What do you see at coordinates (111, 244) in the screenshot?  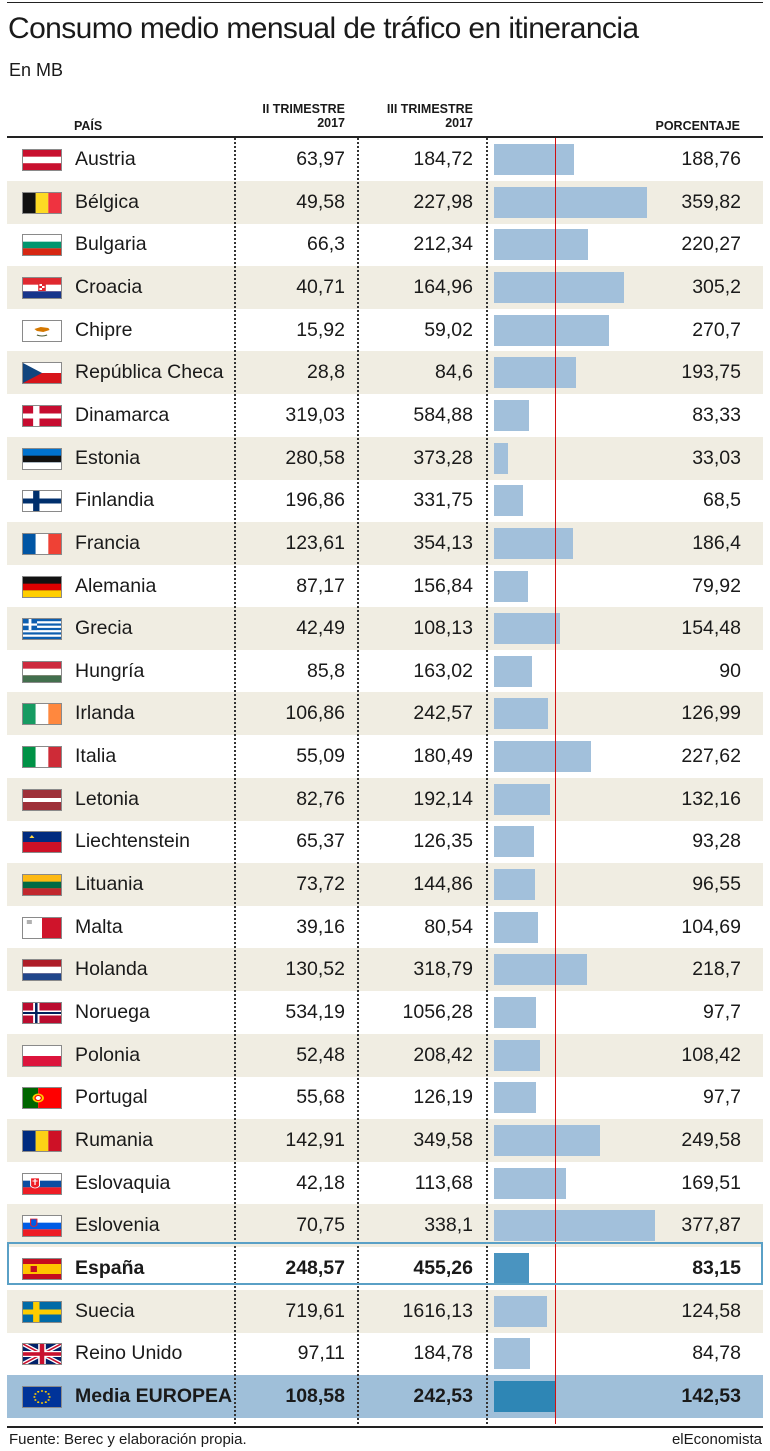 I see `country-name: Bulgaria` at bounding box center [111, 244].